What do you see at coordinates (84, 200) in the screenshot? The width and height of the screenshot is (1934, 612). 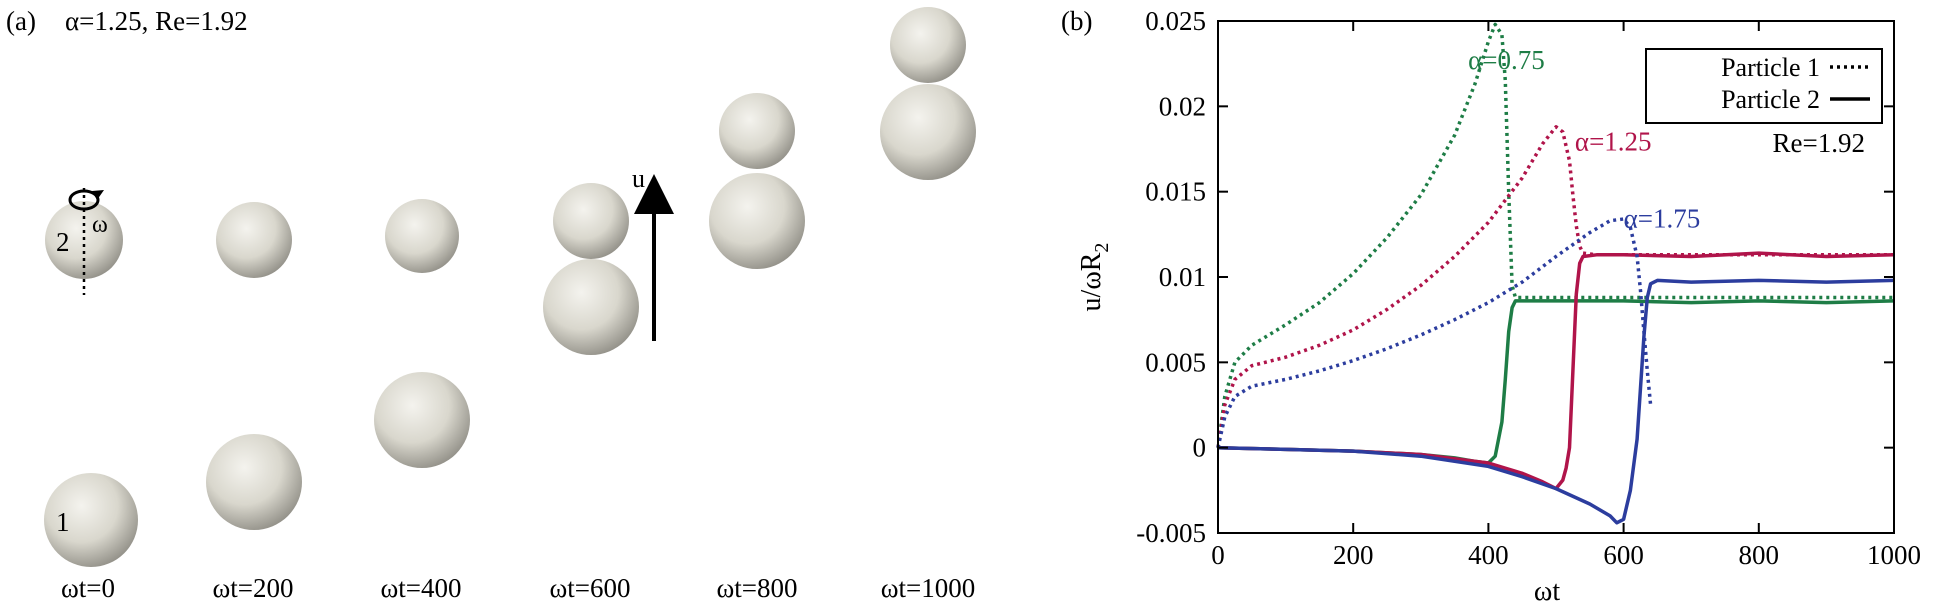 I see `rotation-arrow-icon` at bounding box center [84, 200].